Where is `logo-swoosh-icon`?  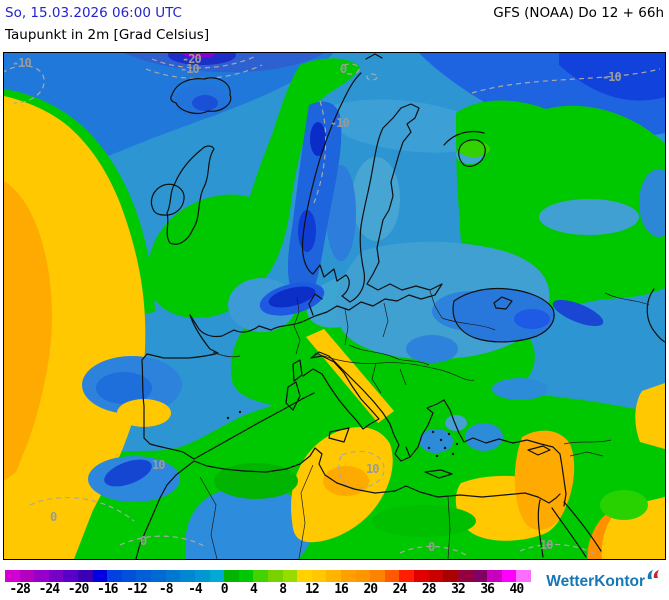
logo-swoosh-icon is located at coordinates (653, 574).